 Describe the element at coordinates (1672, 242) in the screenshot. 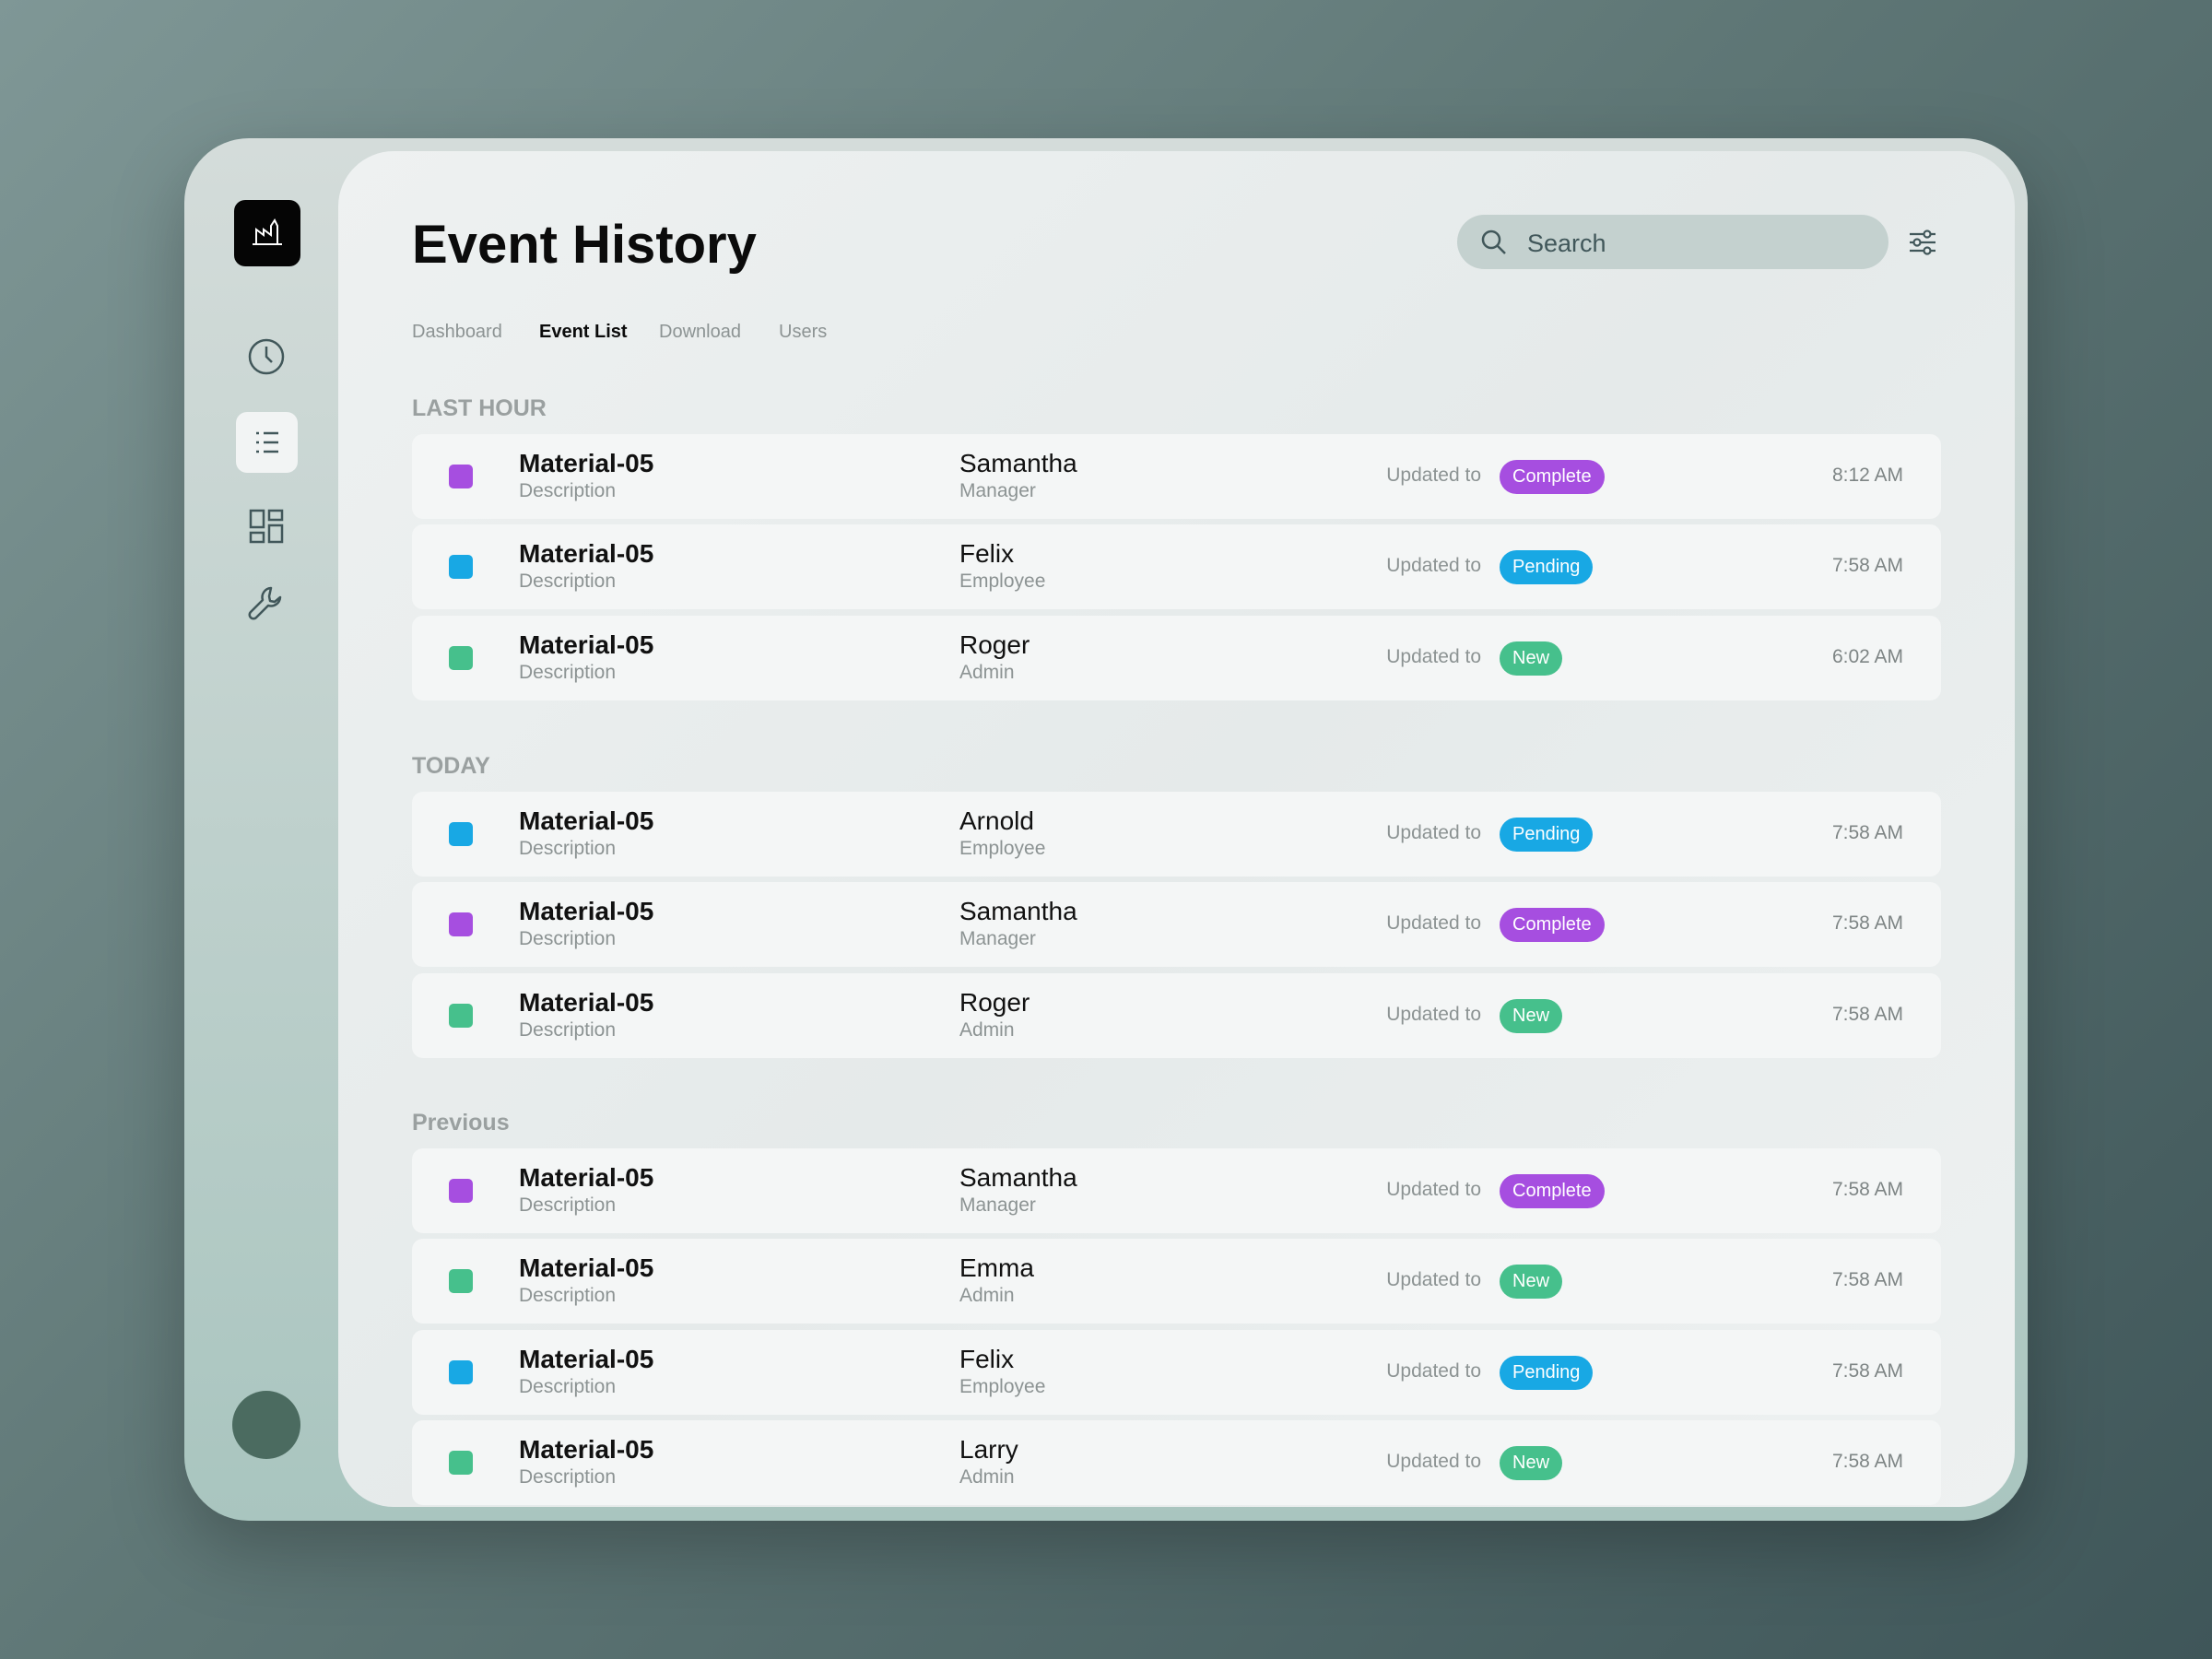

I see `search-box: Search` at that location.